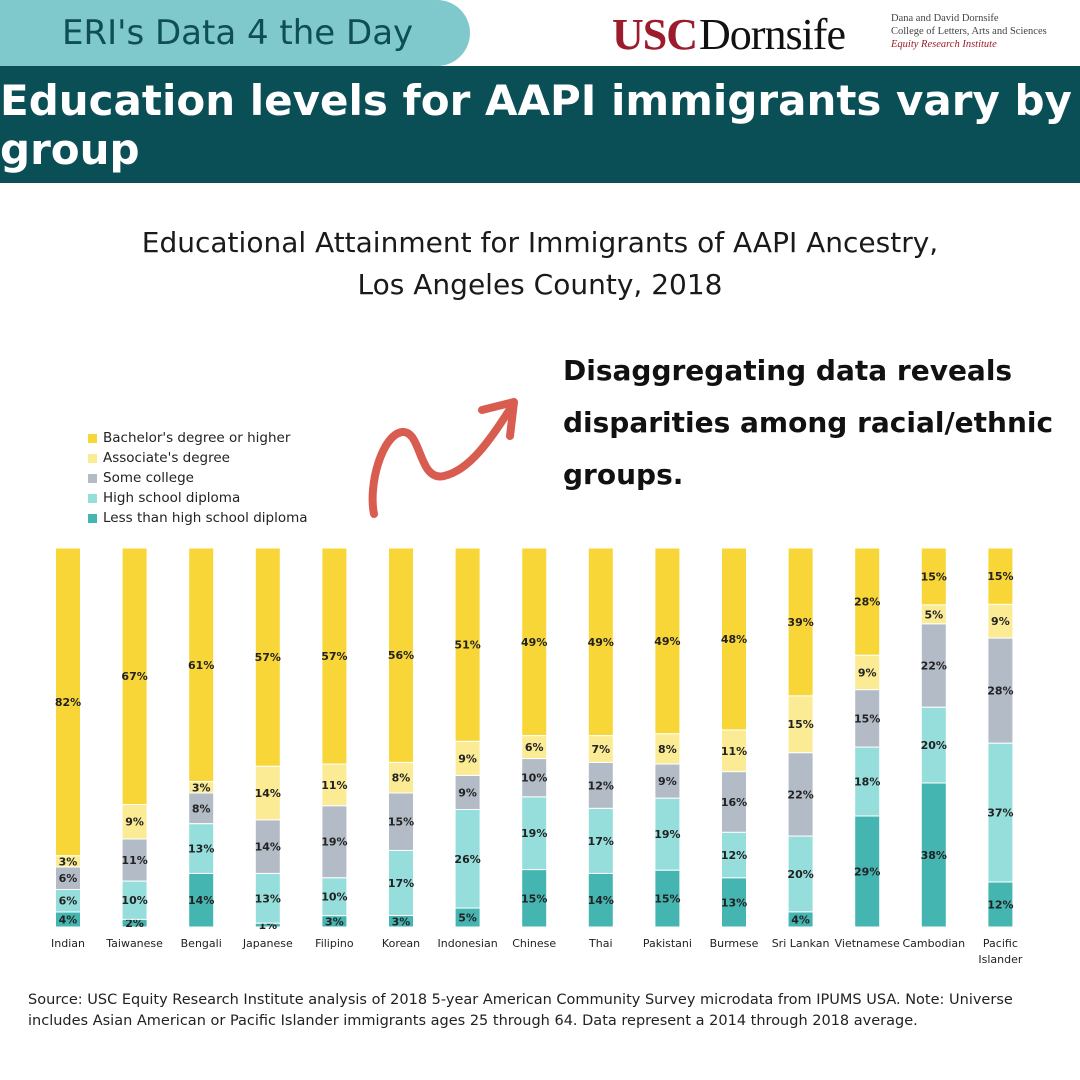 This screenshot has width=1080, height=1080. I want to click on legend-label: Less than high school diploma, so click(205, 518).